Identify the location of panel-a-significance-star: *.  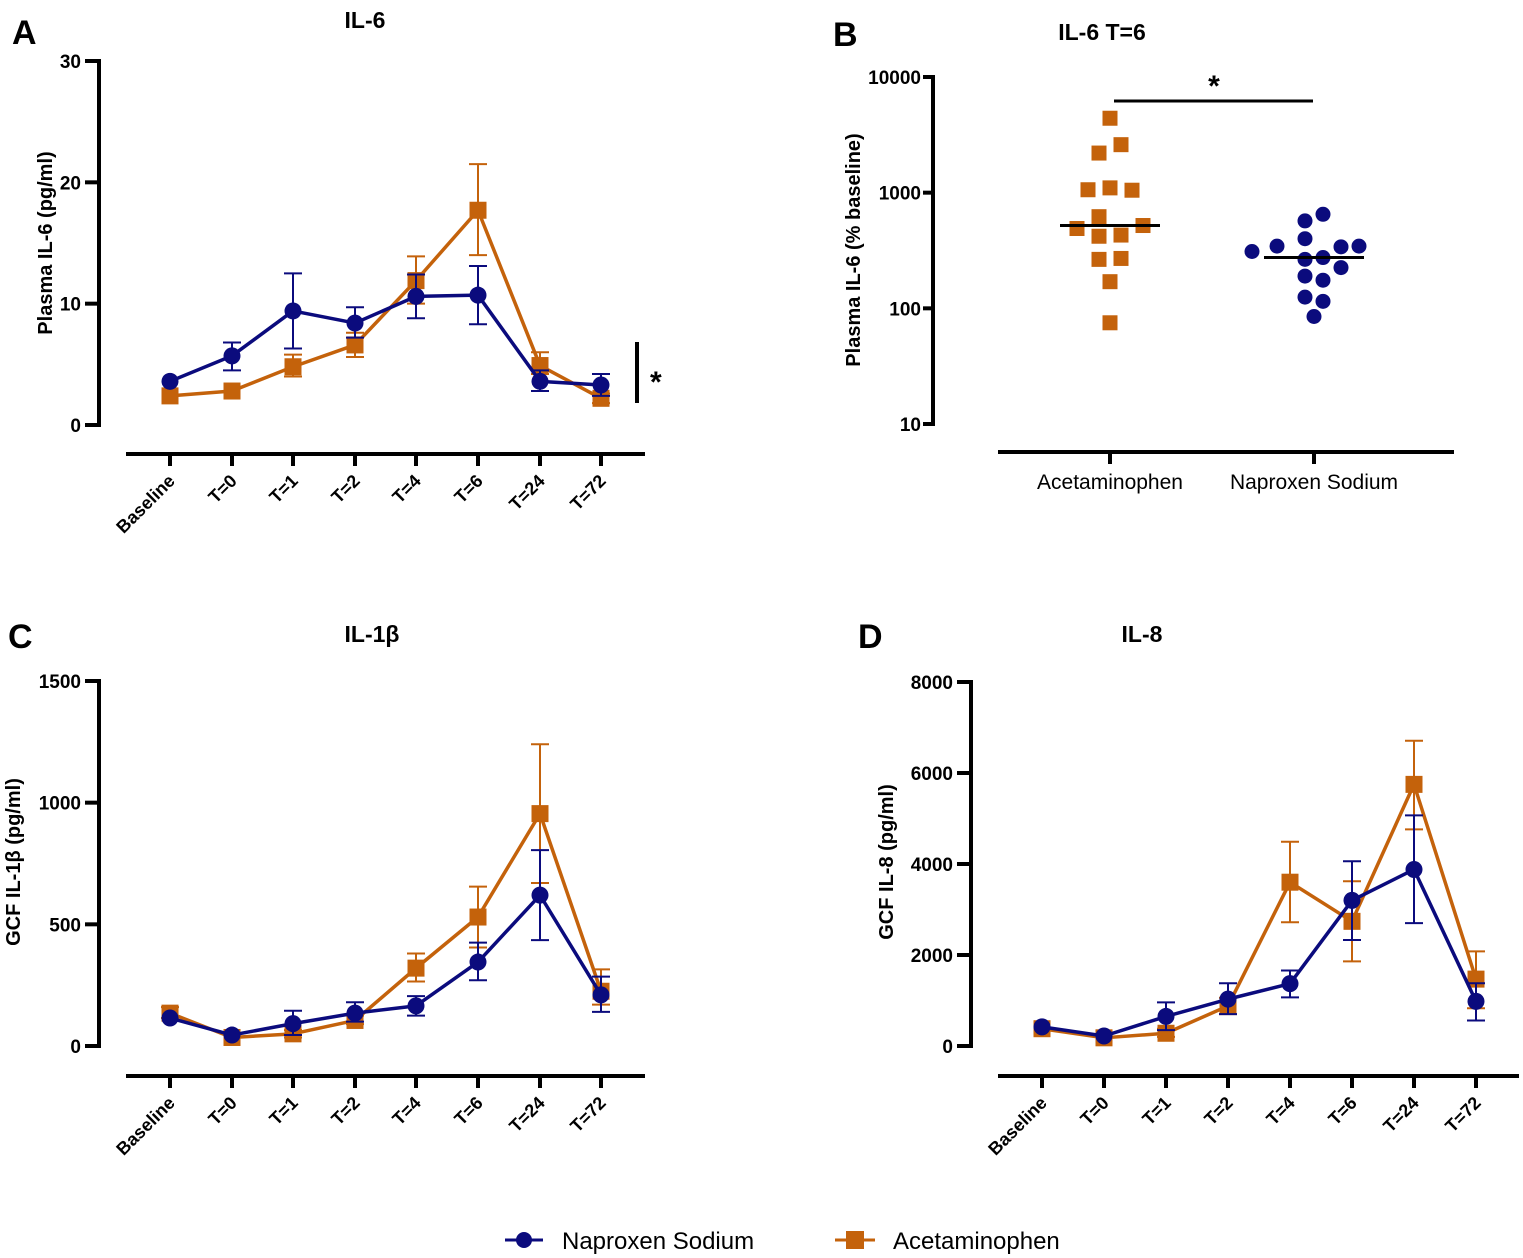
(656, 382).